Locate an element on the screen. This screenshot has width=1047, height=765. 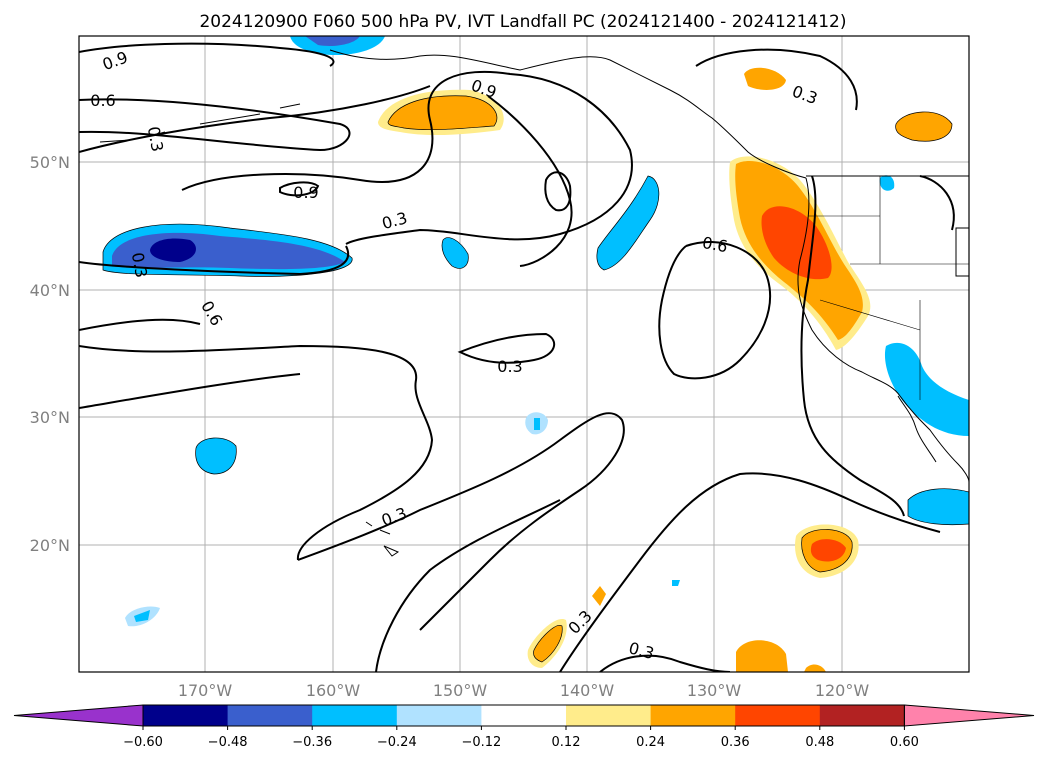
lon-label-130w: 130°W is located at coordinates (714, 690).